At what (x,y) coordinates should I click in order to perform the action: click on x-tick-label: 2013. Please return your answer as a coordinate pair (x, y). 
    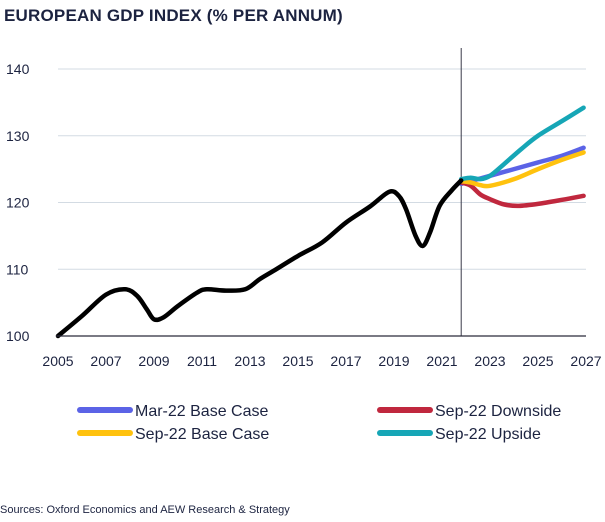
    Looking at the image, I should click on (249, 361).